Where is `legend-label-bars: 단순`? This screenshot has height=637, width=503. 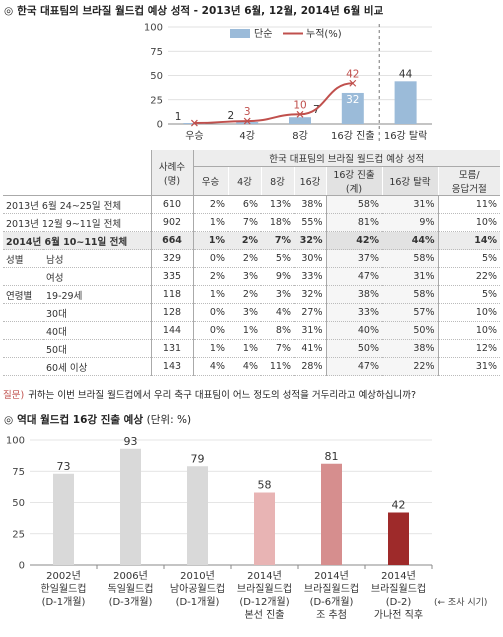 legend-label-bars: 단순 is located at coordinates (263, 34).